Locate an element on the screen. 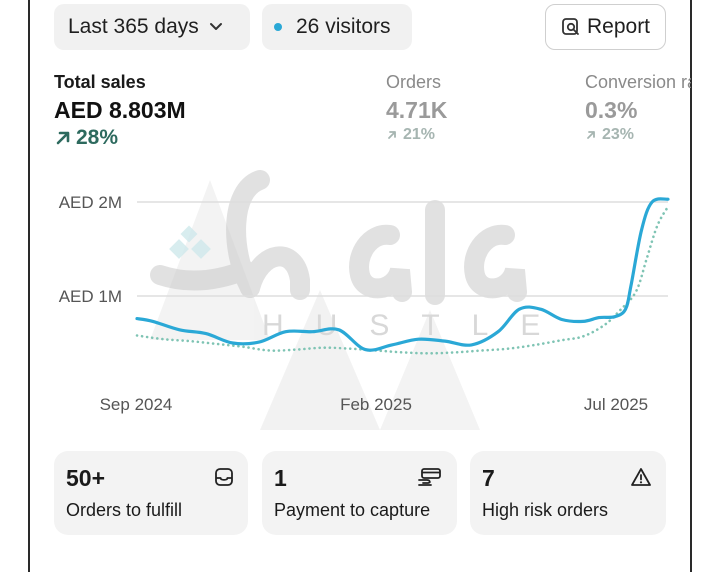  warning-icon is located at coordinates (641, 477).